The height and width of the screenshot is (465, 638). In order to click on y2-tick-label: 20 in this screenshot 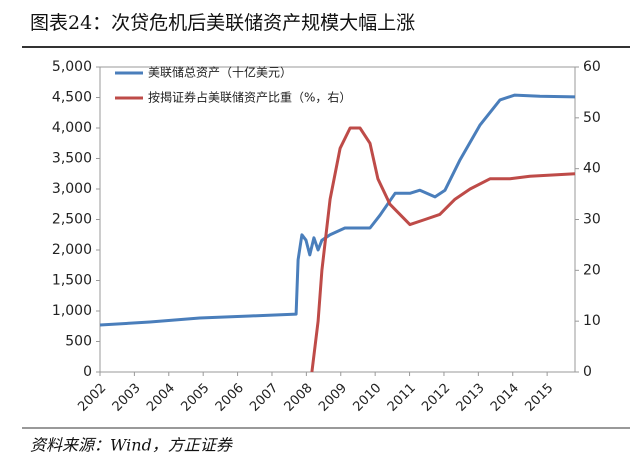, I will do `click(592, 270)`.